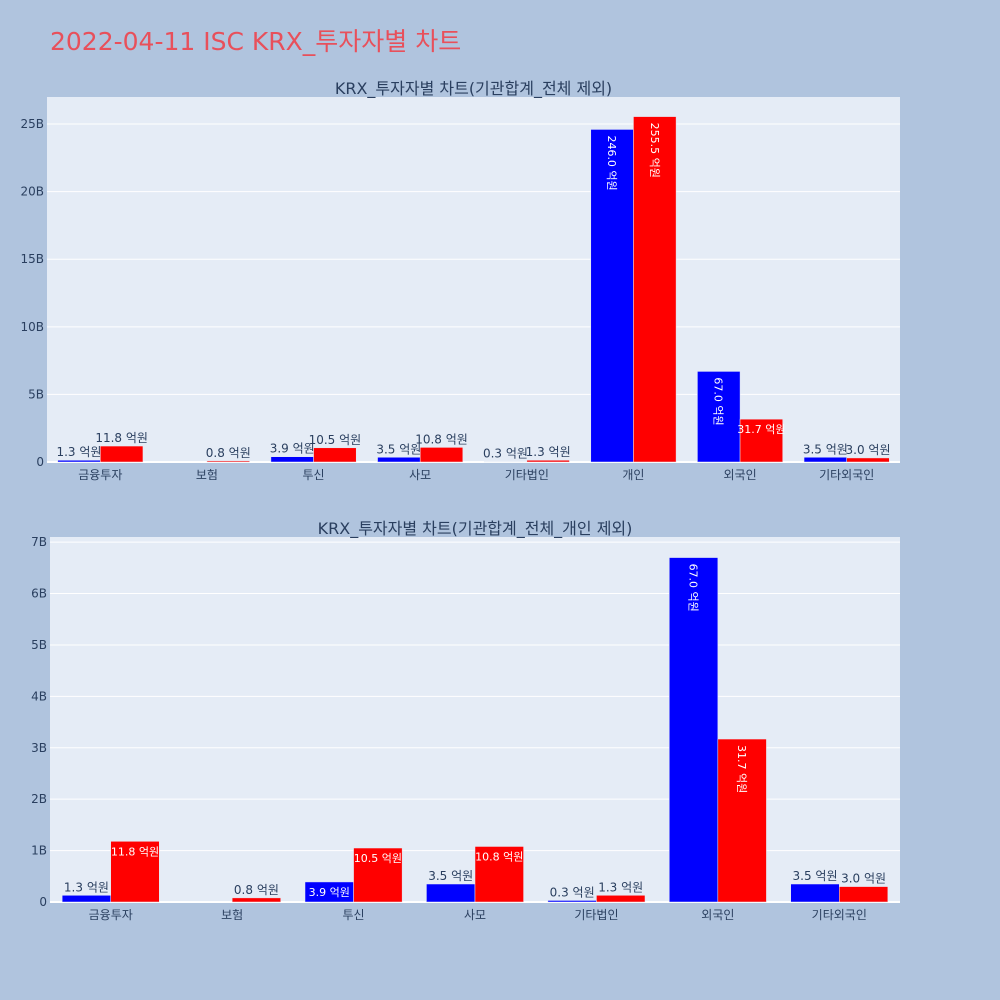  I want to click on y-tick-label: 7B, so click(39, 542).